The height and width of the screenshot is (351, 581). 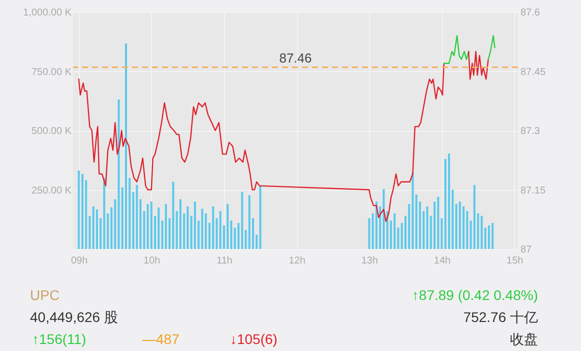 What do you see at coordinates (51, 190) in the screenshot?
I see `y-tick-label: 250.00 K` at bounding box center [51, 190].